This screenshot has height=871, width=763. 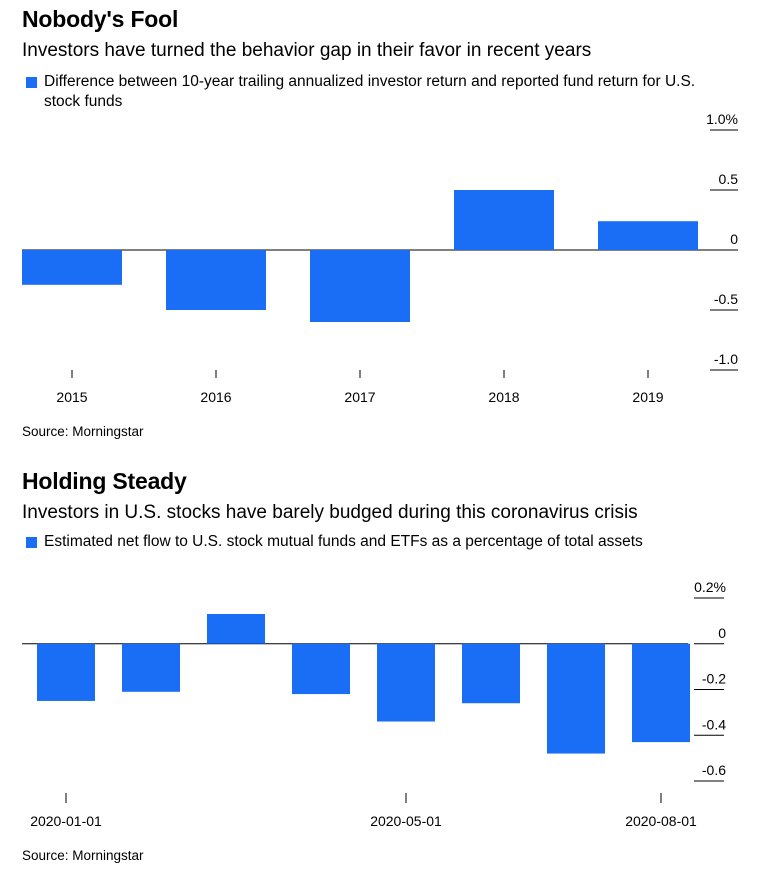 What do you see at coordinates (729, 179) in the screenshot?
I see `chart1-y-tick-label: 0.5` at bounding box center [729, 179].